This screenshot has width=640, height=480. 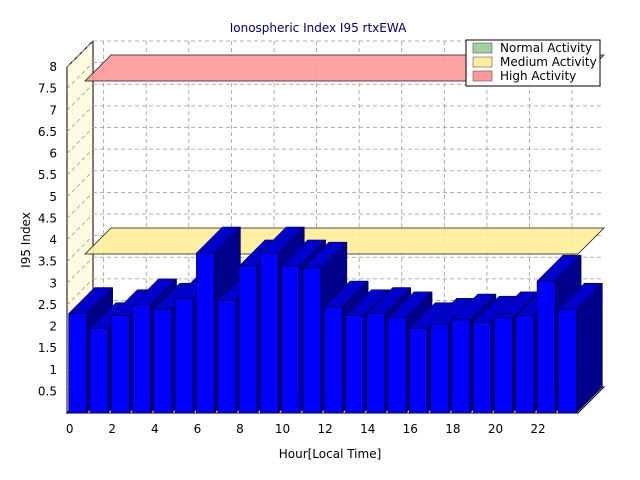 I want to click on y-tick-3: 2, so click(x=53, y=327).